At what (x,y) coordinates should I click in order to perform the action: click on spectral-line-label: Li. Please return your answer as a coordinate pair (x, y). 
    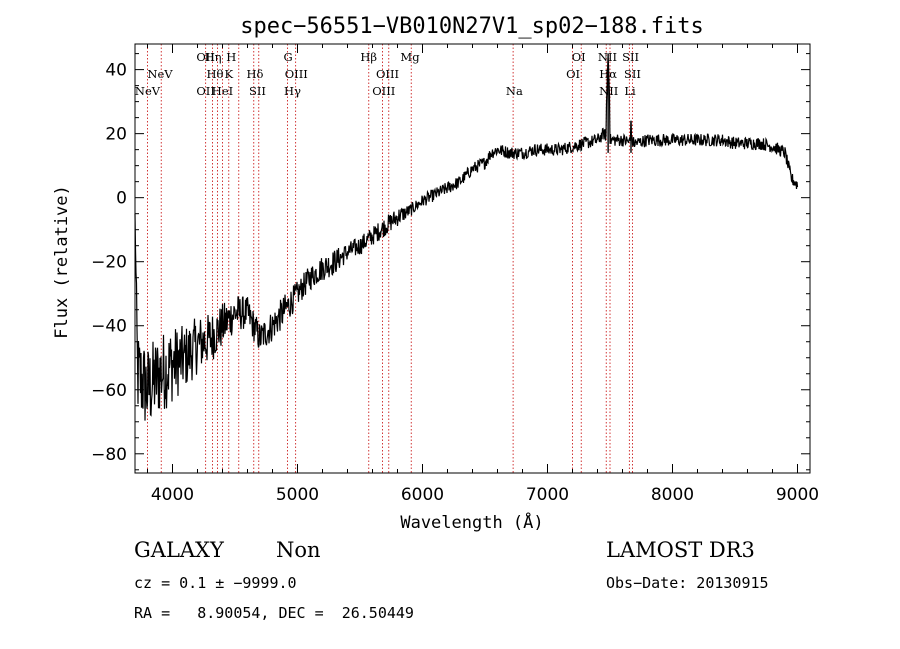
    Looking at the image, I should click on (630, 91).